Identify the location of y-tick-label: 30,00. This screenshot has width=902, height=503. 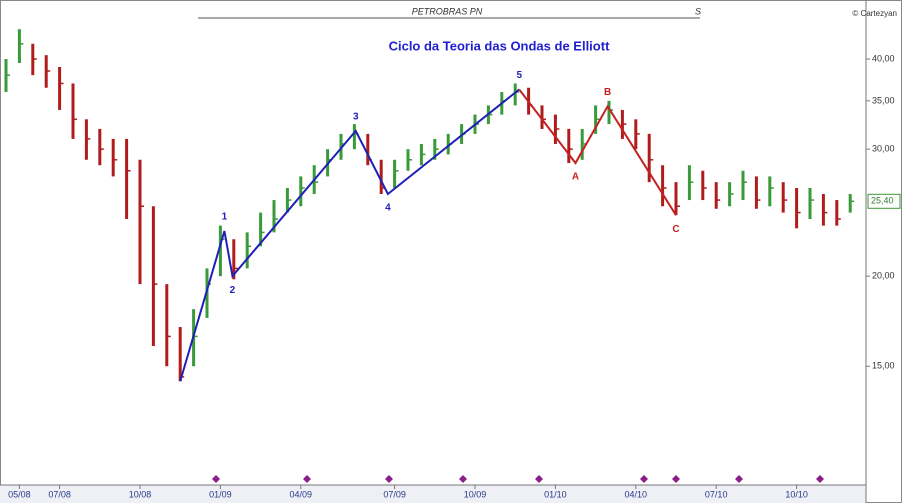
(883, 149).